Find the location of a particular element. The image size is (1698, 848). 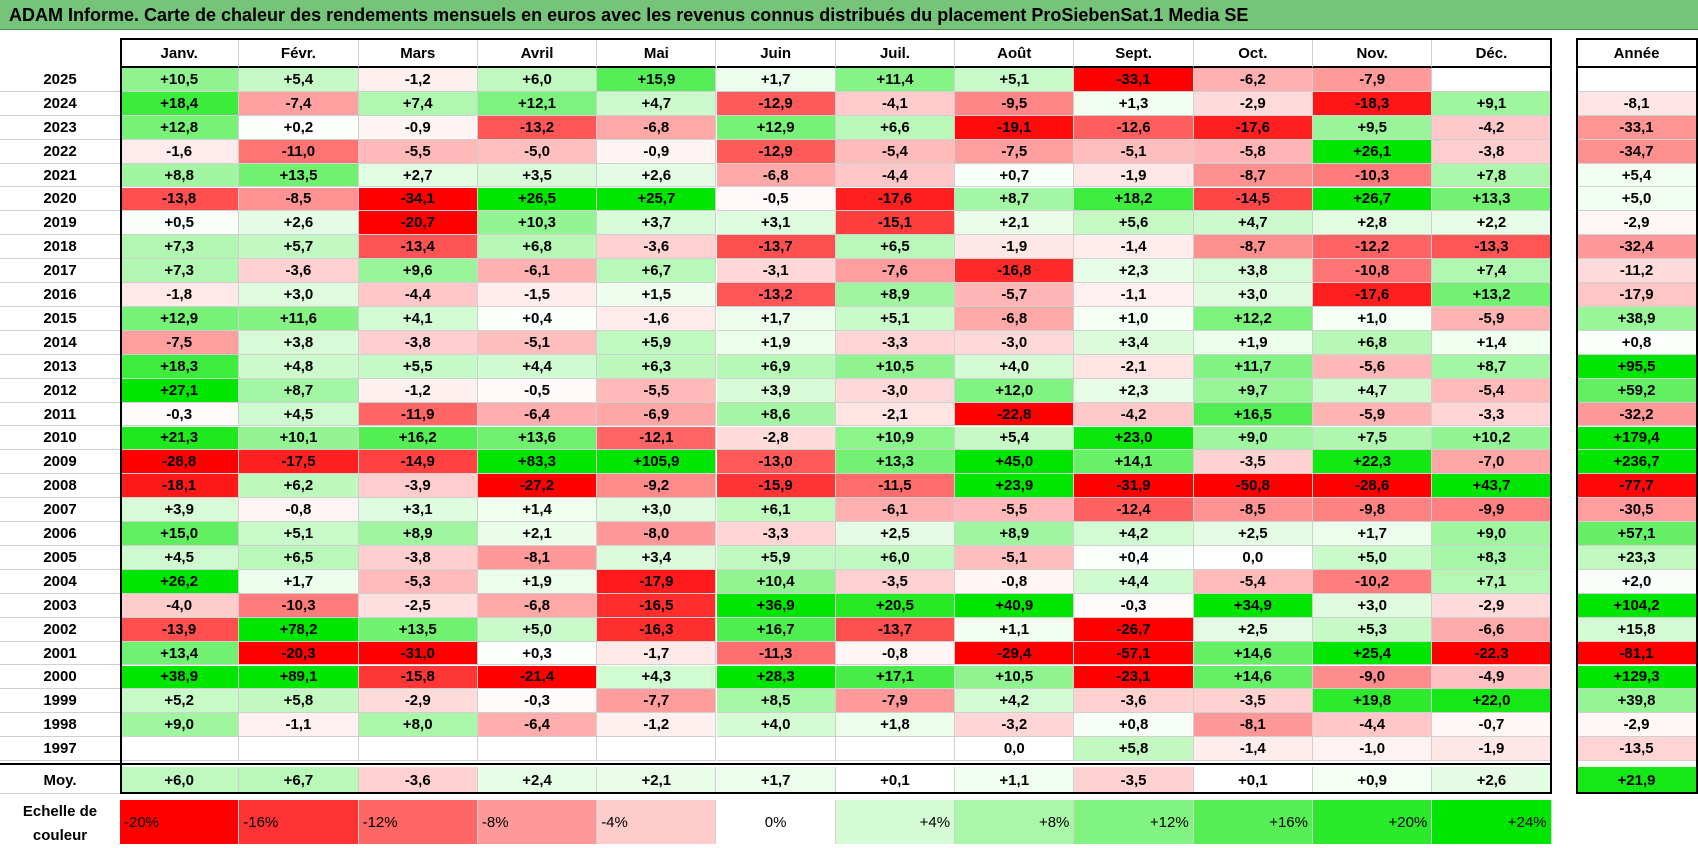

heatmap-cell: -13,2 is located at coordinates (537, 127).